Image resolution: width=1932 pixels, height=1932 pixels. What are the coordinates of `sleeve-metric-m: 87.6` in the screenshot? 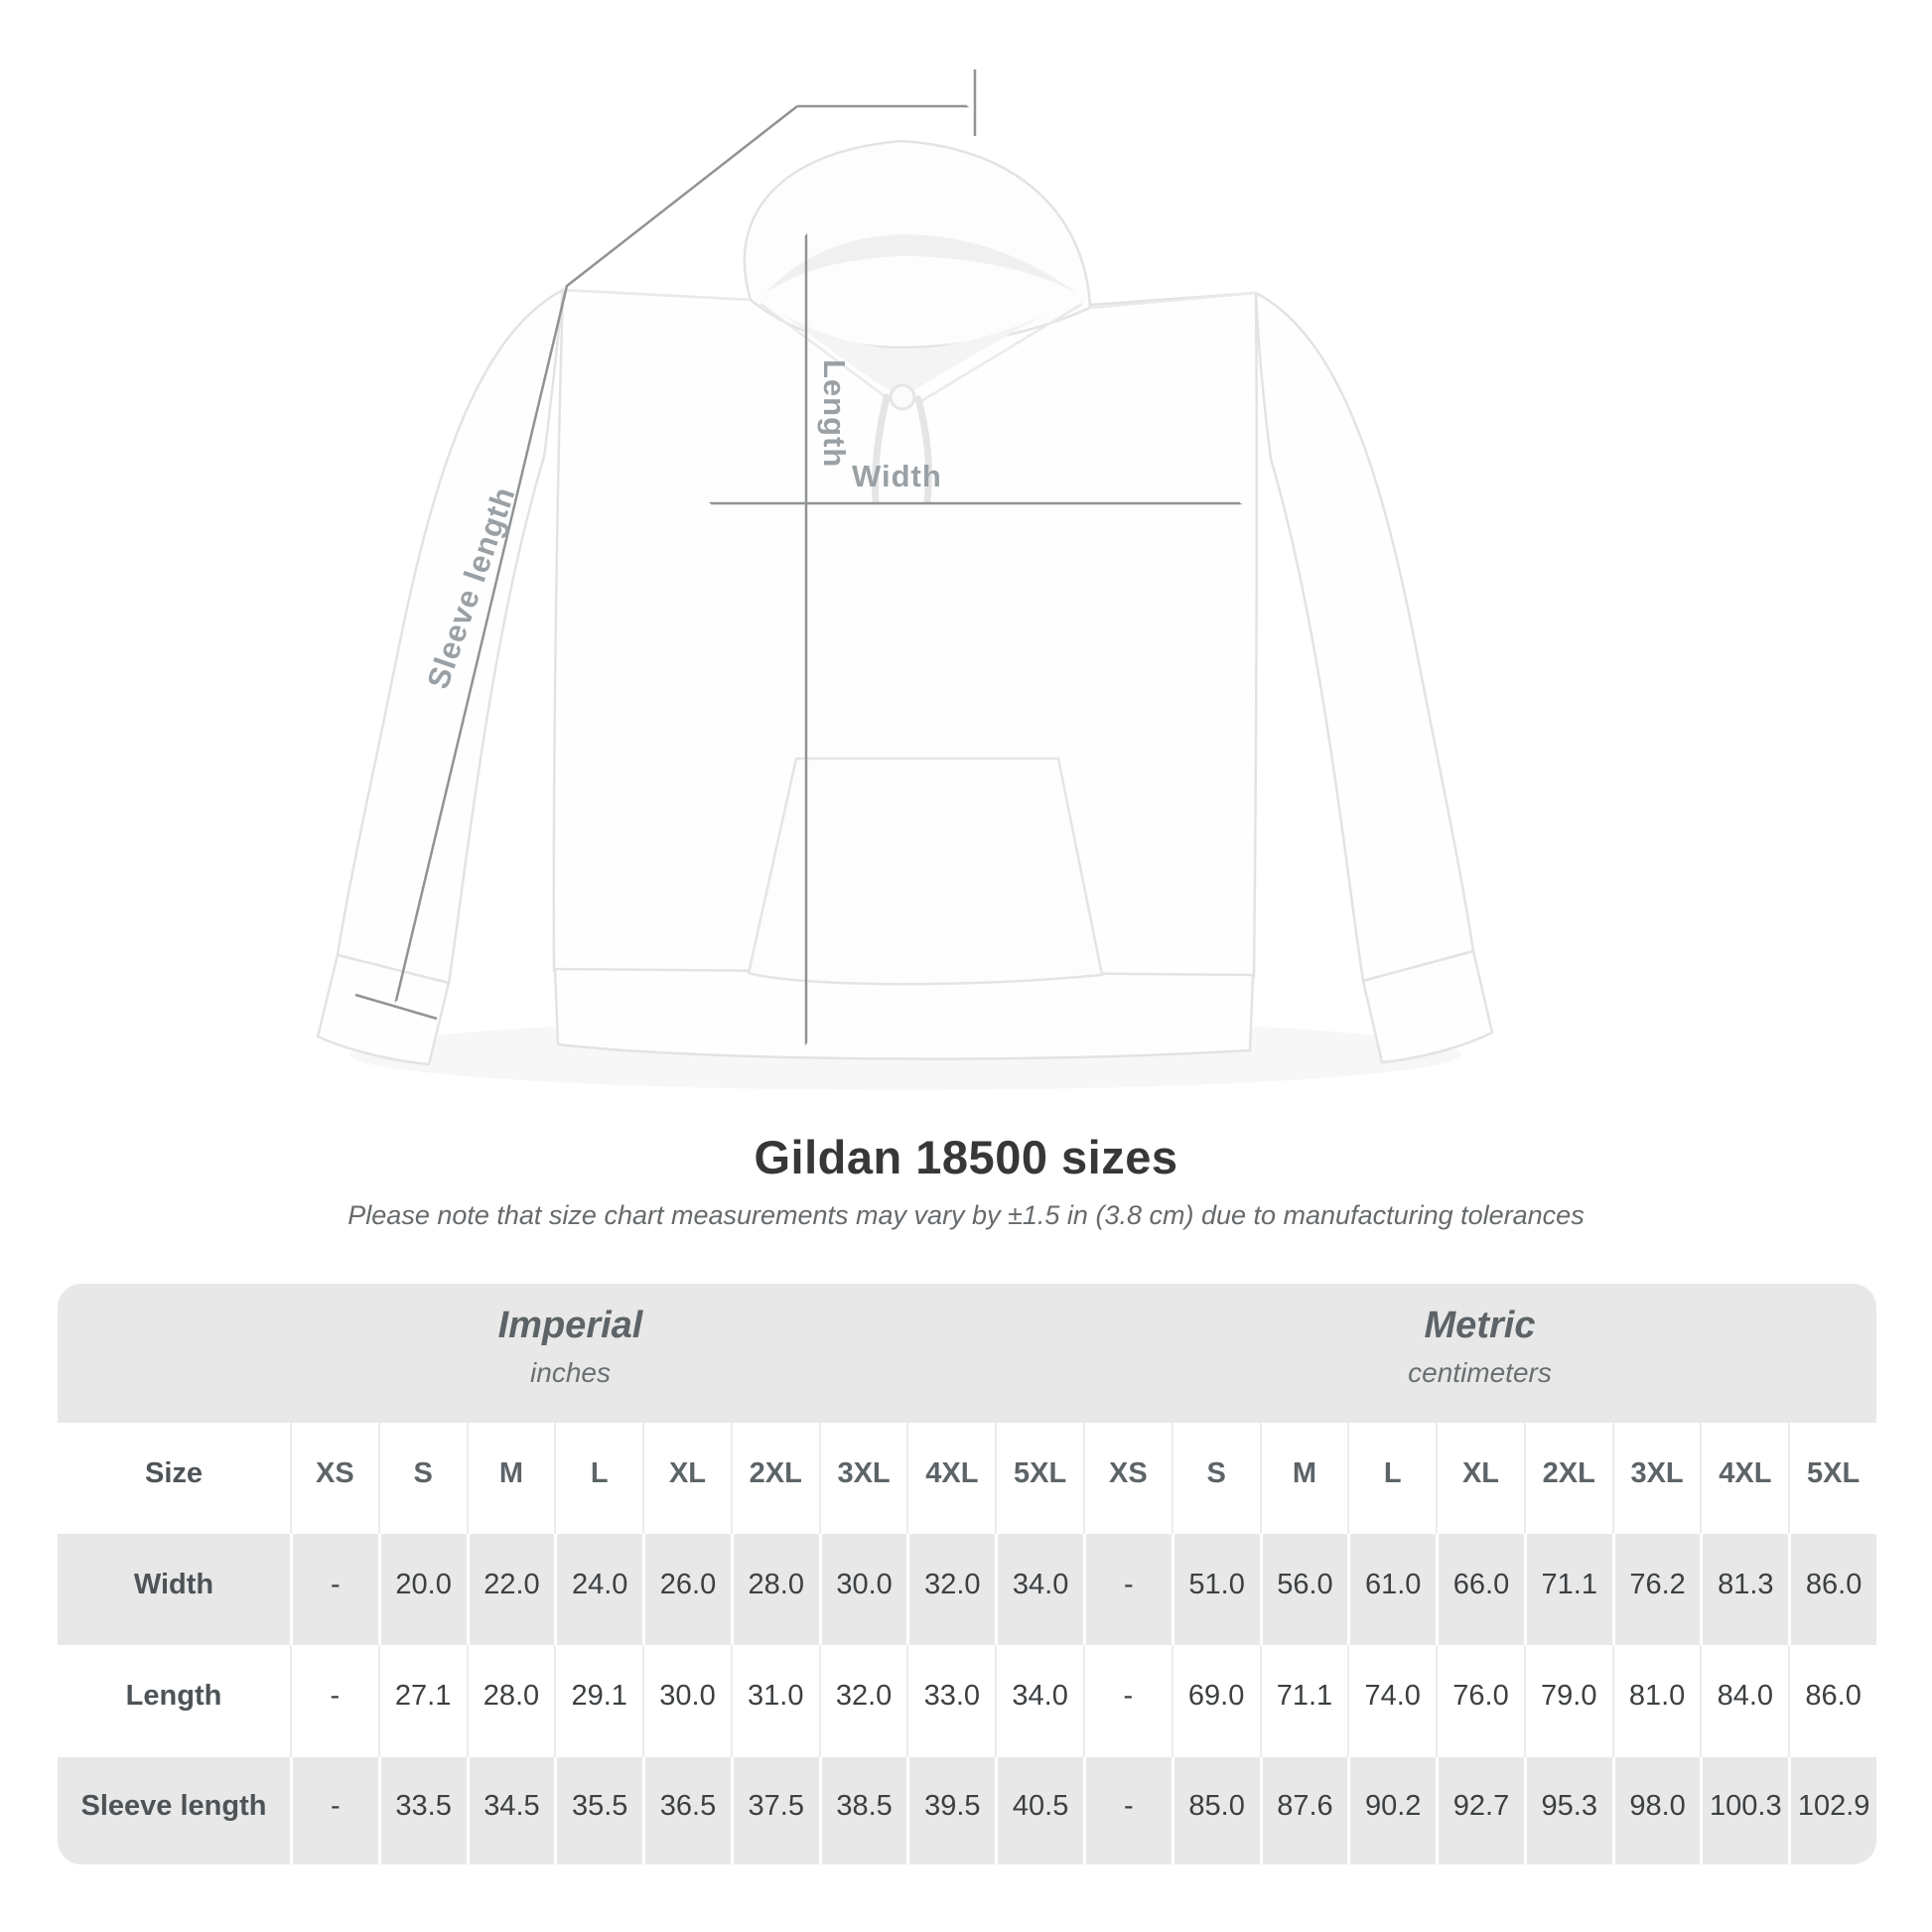 It's located at (1303, 1810).